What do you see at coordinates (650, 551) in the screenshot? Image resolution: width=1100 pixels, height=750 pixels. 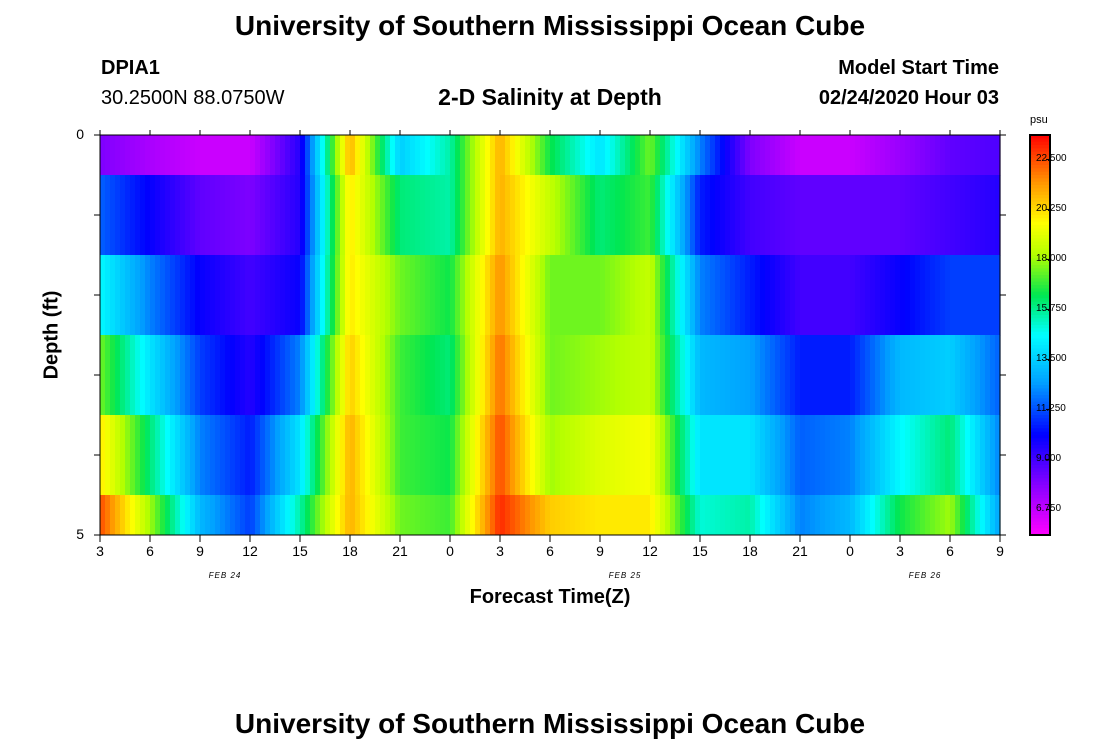 I see `x-tick-label: 12` at bounding box center [650, 551].